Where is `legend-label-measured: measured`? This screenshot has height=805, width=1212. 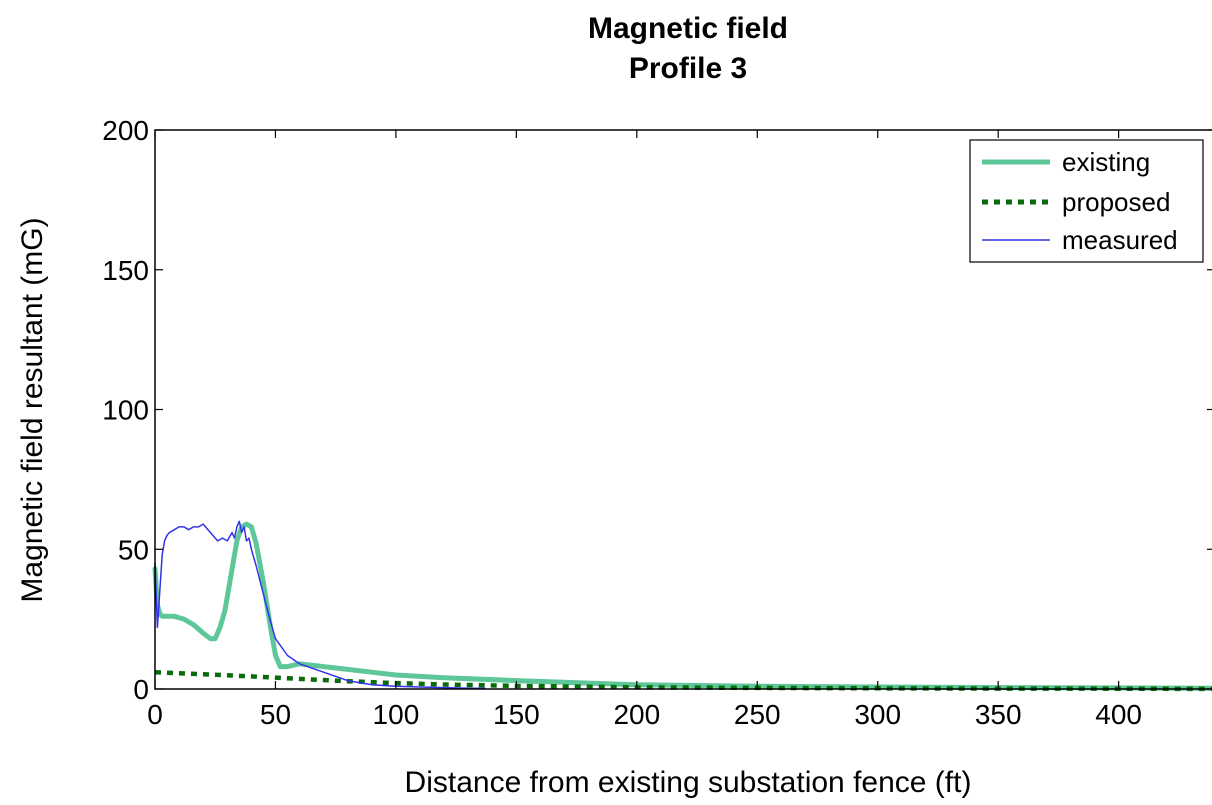
legend-label-measured: measured is located at coordinates (1120, 240).